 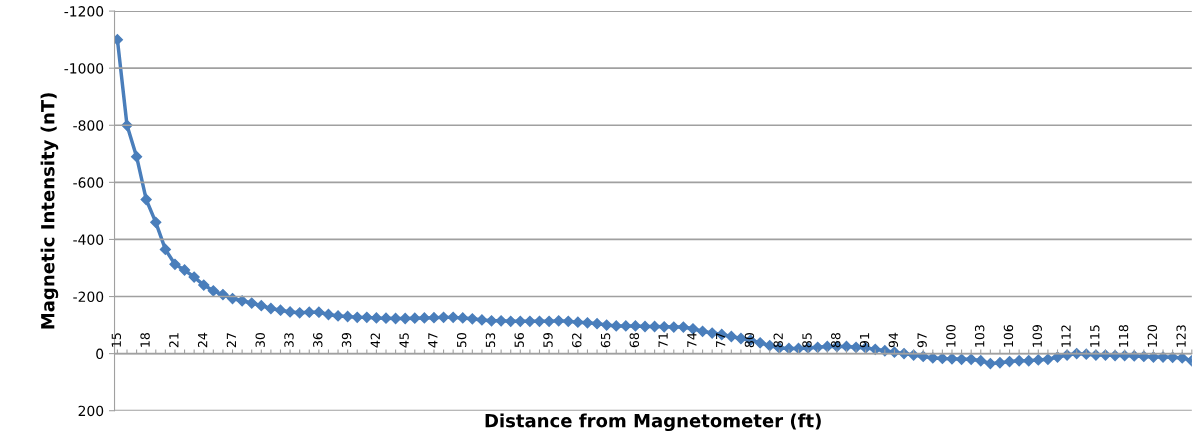 What do you see at coordinates (1152, 336) in the screenshot?
I see `x-tick-label: 120` at bounding box center [1152, 336].